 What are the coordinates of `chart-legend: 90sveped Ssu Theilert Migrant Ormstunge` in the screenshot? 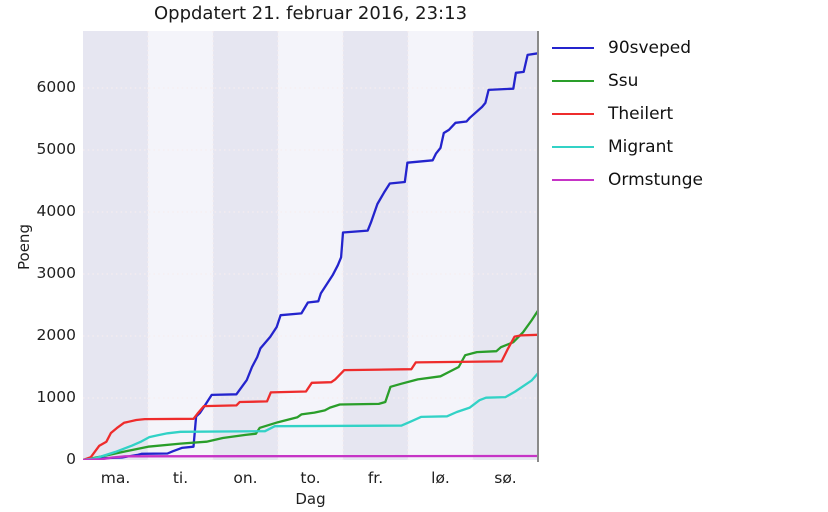 It's located at (627, 113).